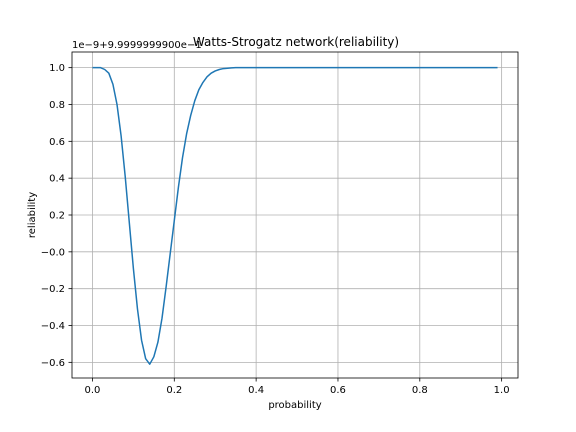 Image resolution: width=576 pixels, height=432 pixels. Describe the element at coordinates (53, 326) in the screenshot. I see `y-tick-label: −0.4` at that location.